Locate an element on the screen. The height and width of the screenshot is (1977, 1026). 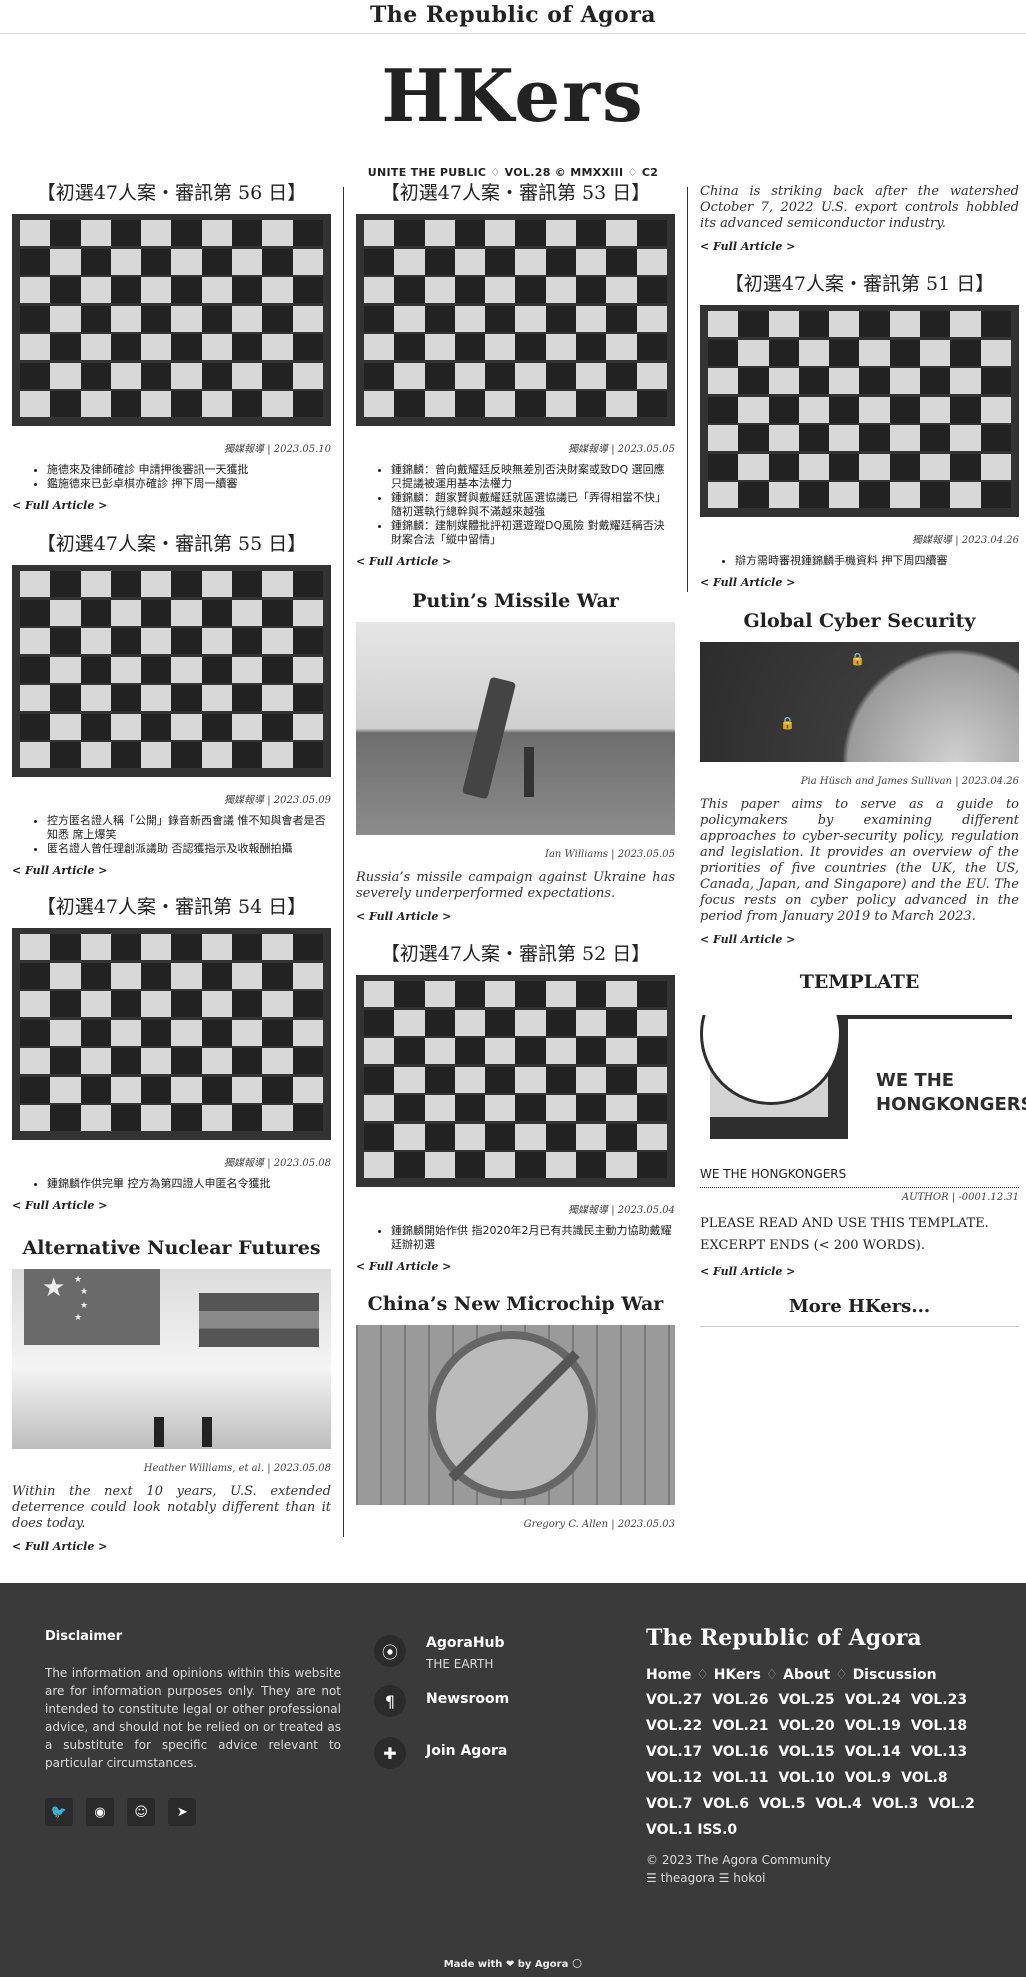
article-title: Global Cyber Security is located at coordinates (859, 621).